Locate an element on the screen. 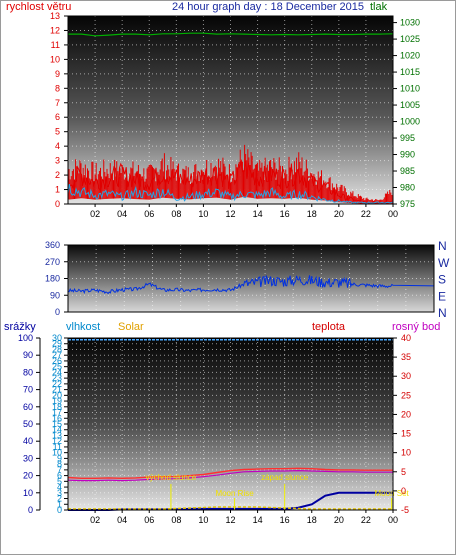  y2-tick-label: 5 is located at coordinates (403, 472).